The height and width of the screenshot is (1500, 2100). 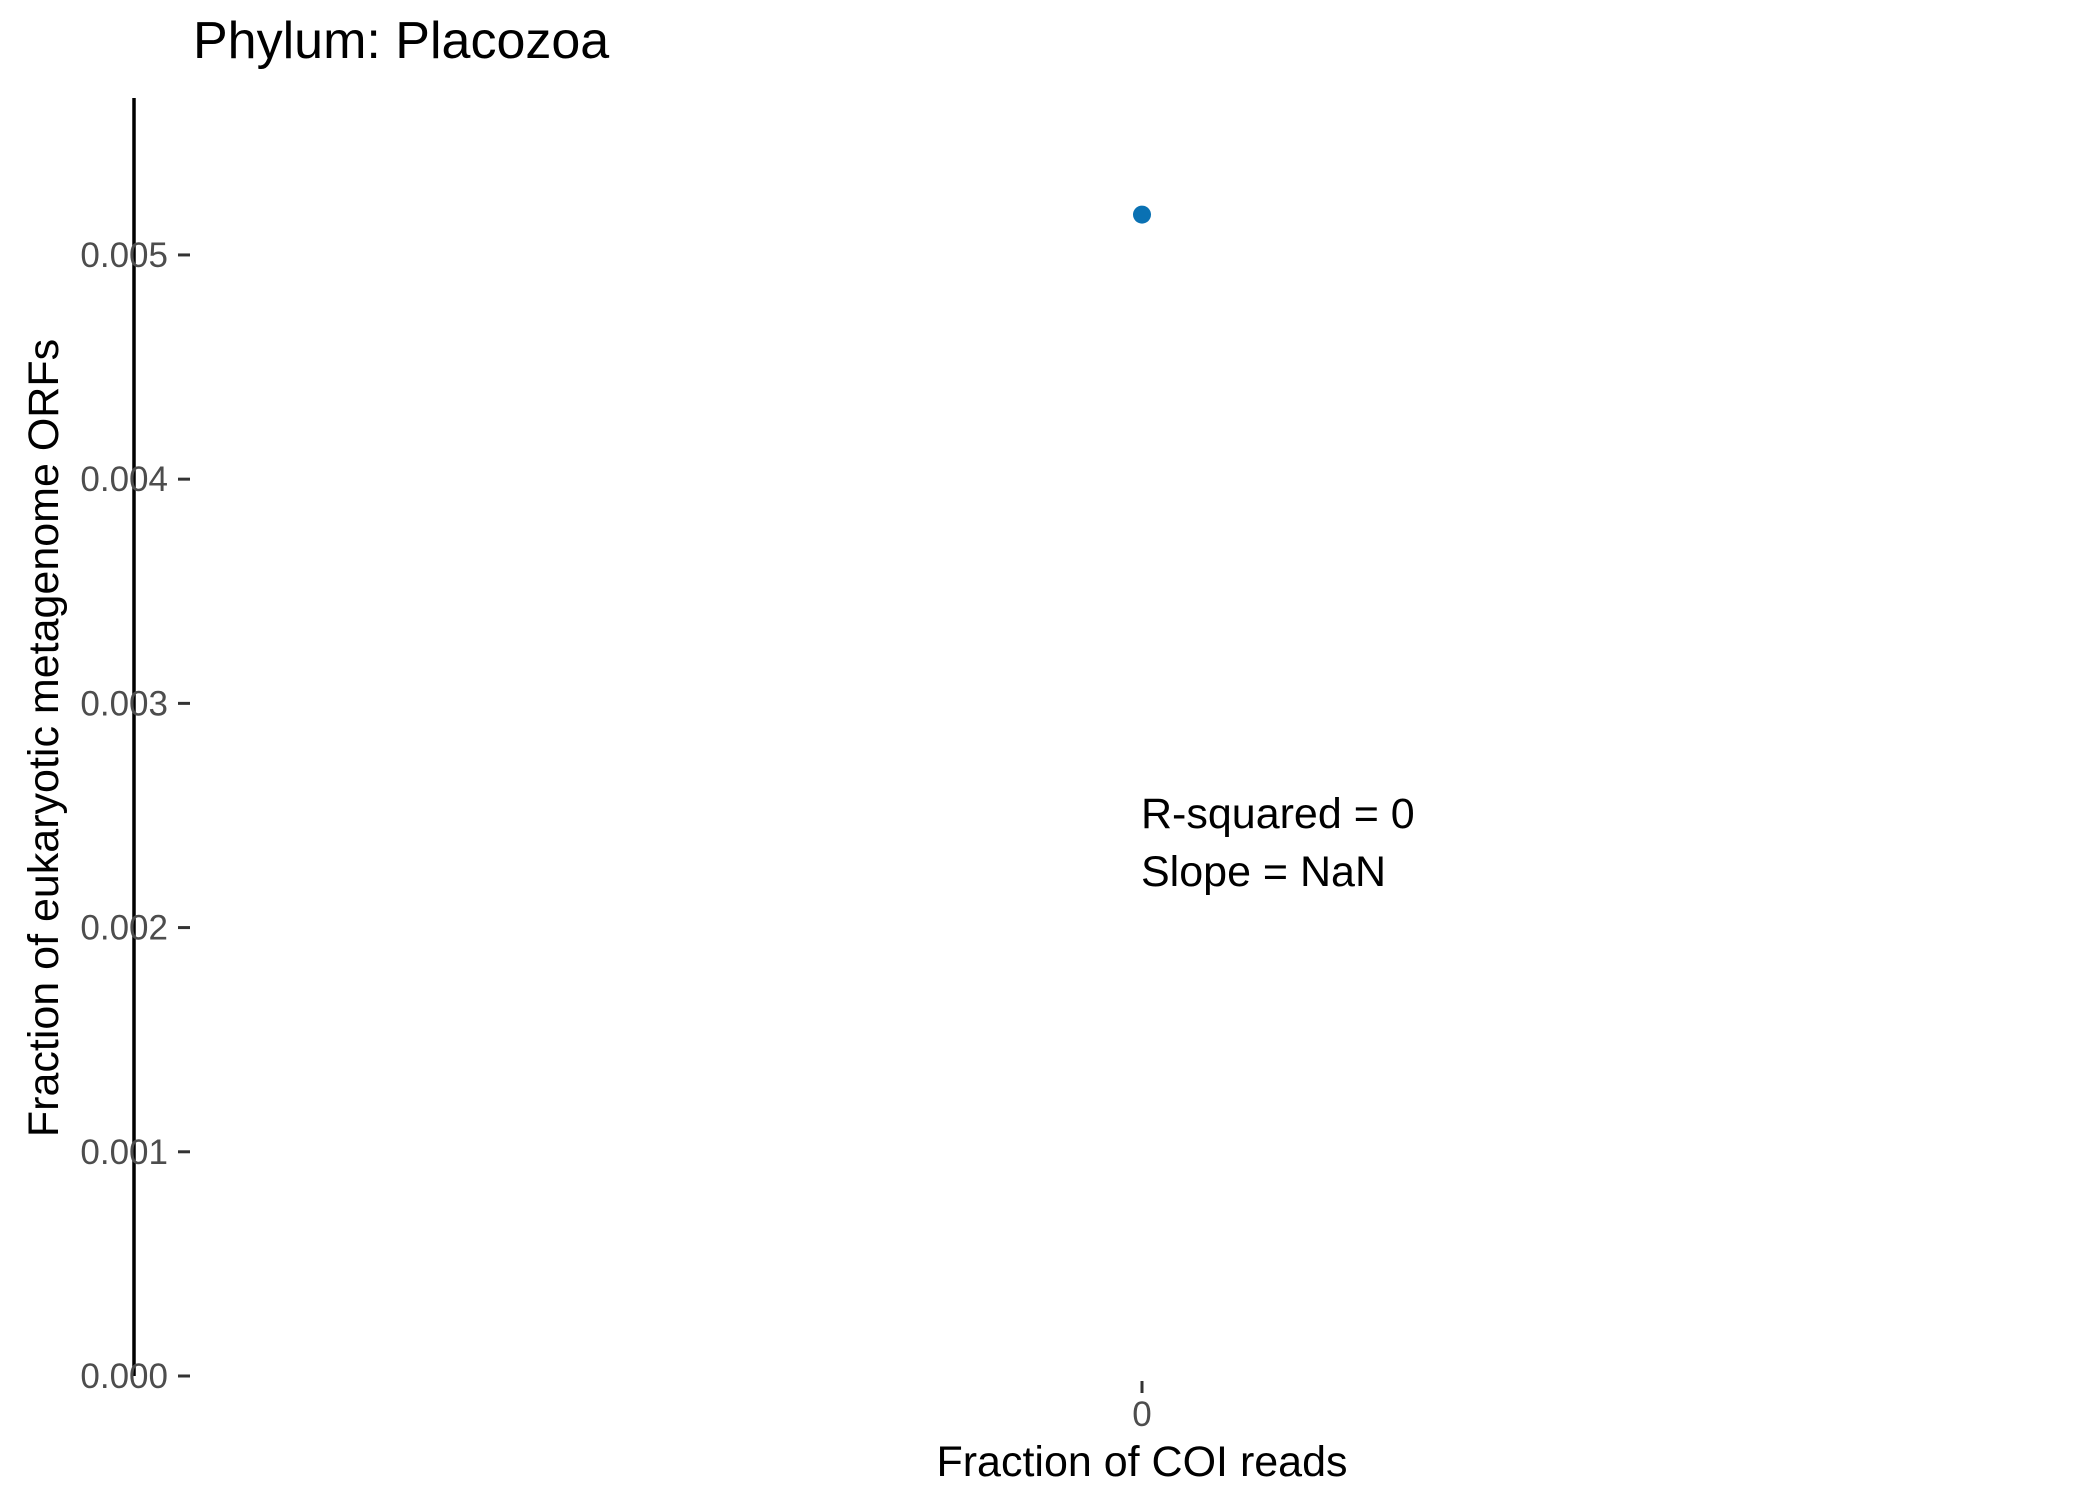 I want to click on y-axis-ticks: 0.000 0.001 0.002 0.003 0.004 0.005, so click(x=135, y=816).